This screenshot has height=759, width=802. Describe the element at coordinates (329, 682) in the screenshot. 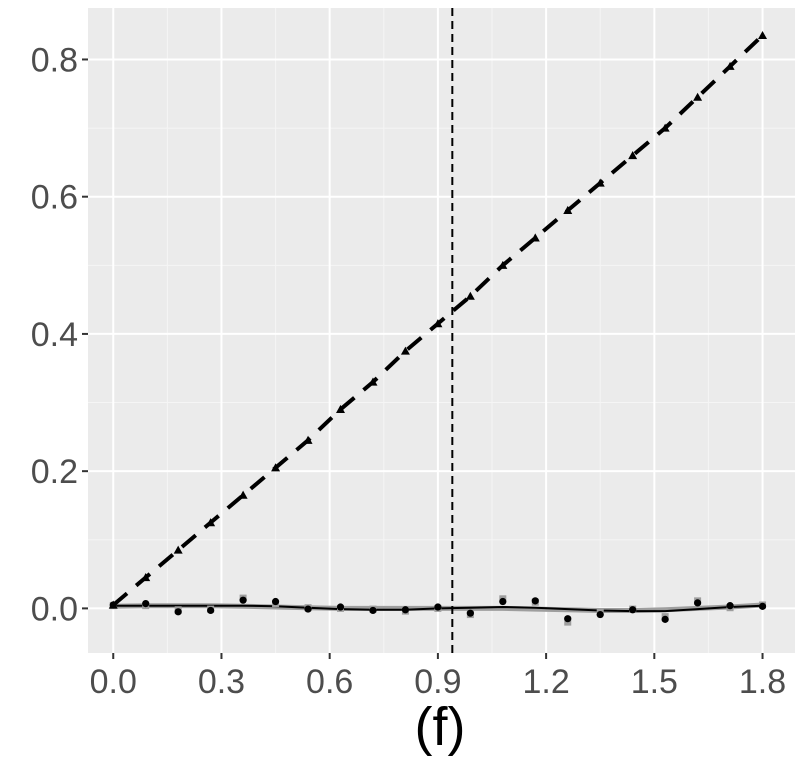

I see `x-tick-label: 0.6` at that location.